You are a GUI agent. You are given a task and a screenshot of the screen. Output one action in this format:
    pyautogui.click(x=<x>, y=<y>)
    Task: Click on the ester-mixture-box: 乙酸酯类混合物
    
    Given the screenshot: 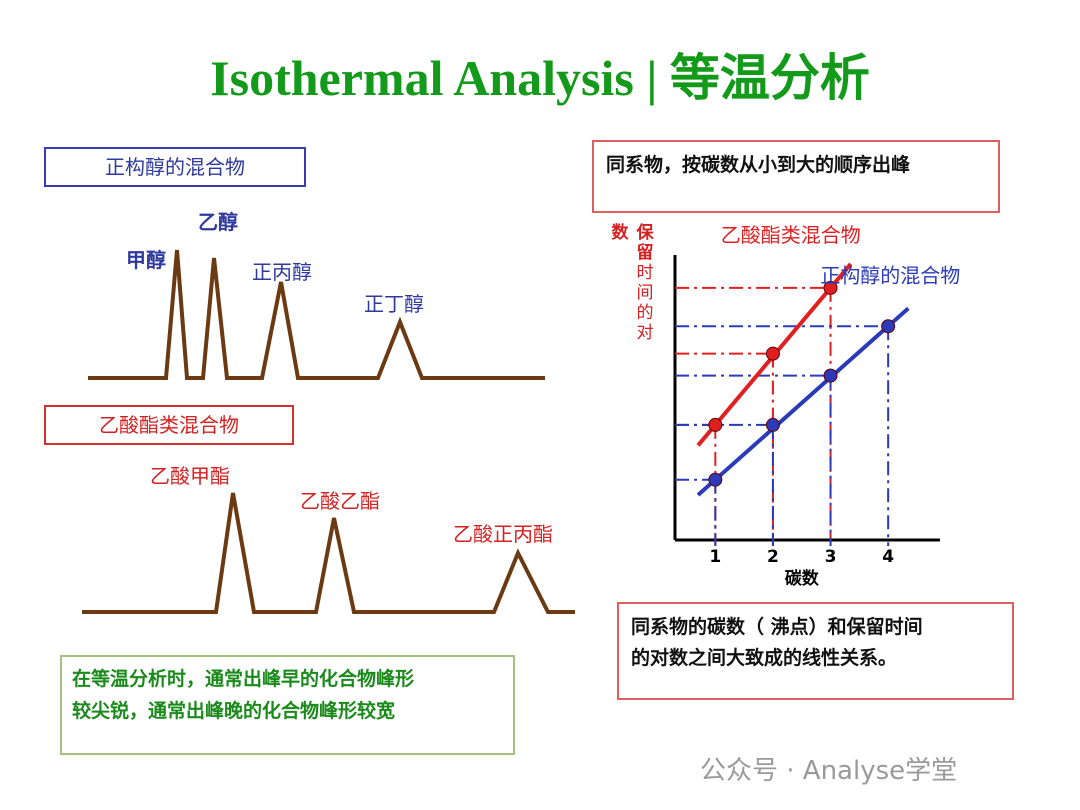 What is the action you would take?
    pyautogui.click(x=169, y=425)
    